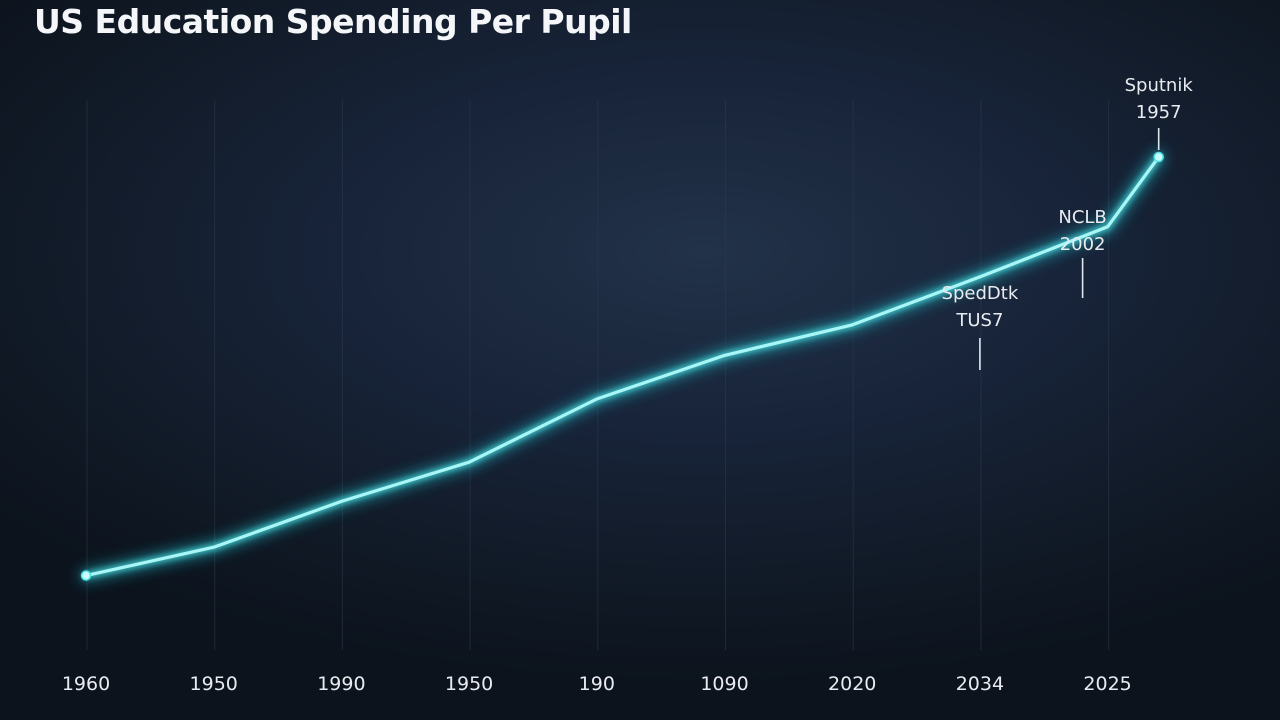 This screenshot has width=1280, height=720. Describe the element at coordinates (1083, 244) in the screenshot. I see `annotation-year: 2002` at that location.